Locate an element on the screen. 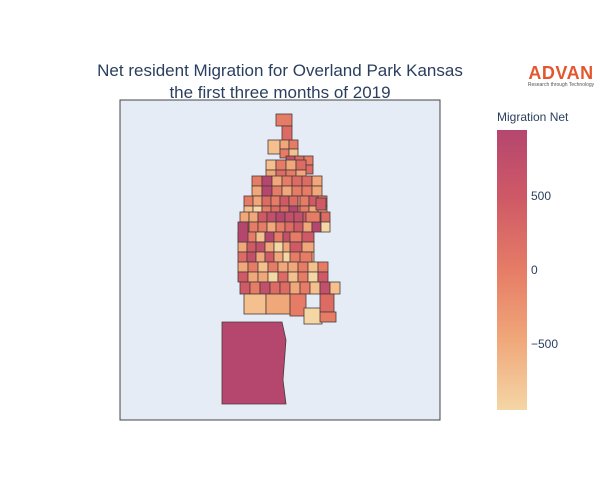 The width and height of the screenshot is (600, 500). census-tract-large is located at coordinates (254, 363).